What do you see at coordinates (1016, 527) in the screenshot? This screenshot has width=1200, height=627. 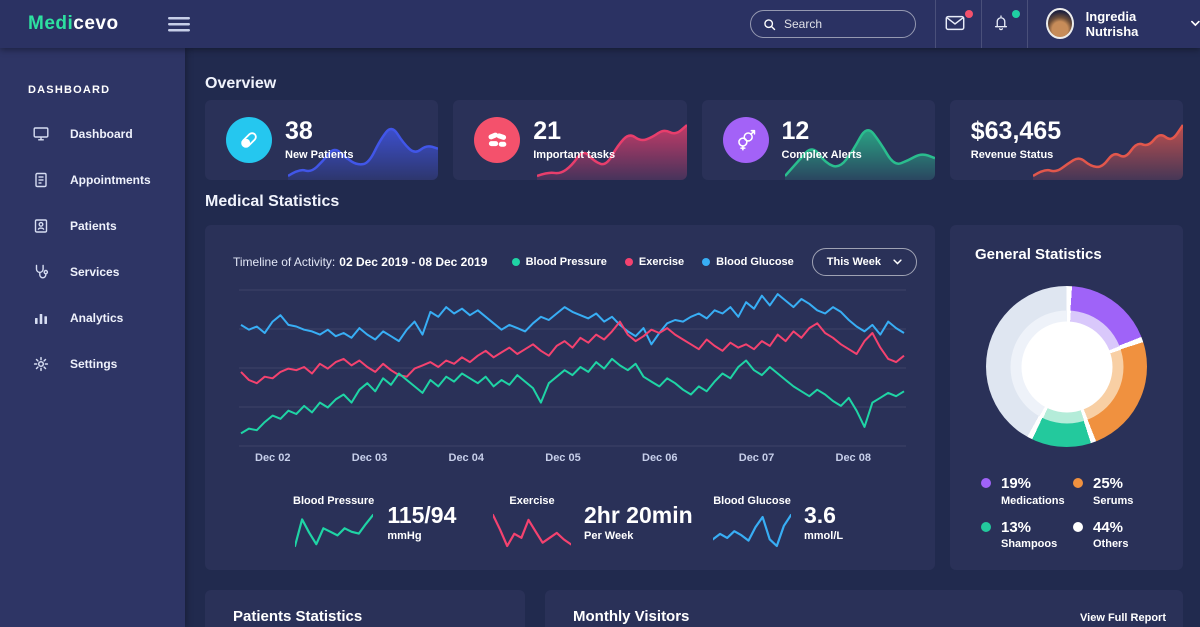 I see `legend-percent: 13%` at bounding box center [1016, 527].